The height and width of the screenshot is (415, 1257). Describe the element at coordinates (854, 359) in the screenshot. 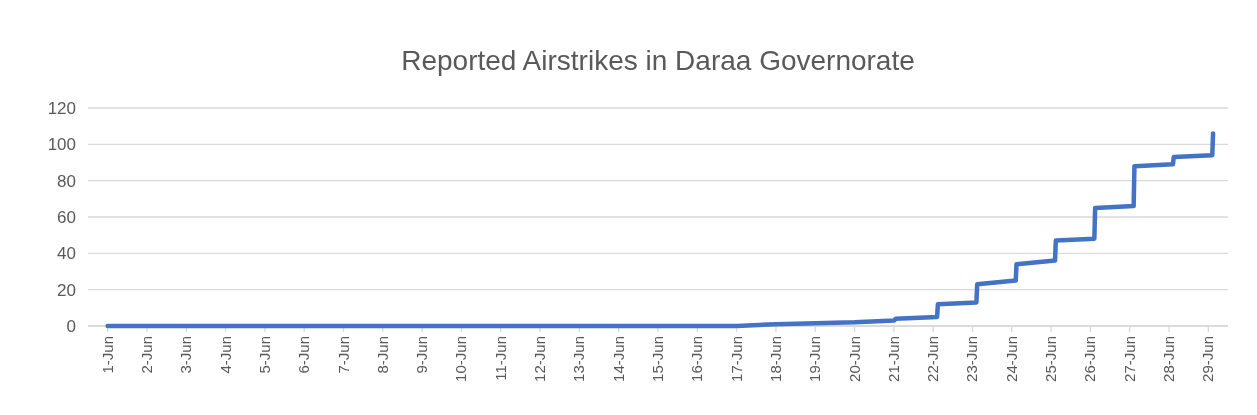

I see `x-tick-label: 20-Jun` at that location.